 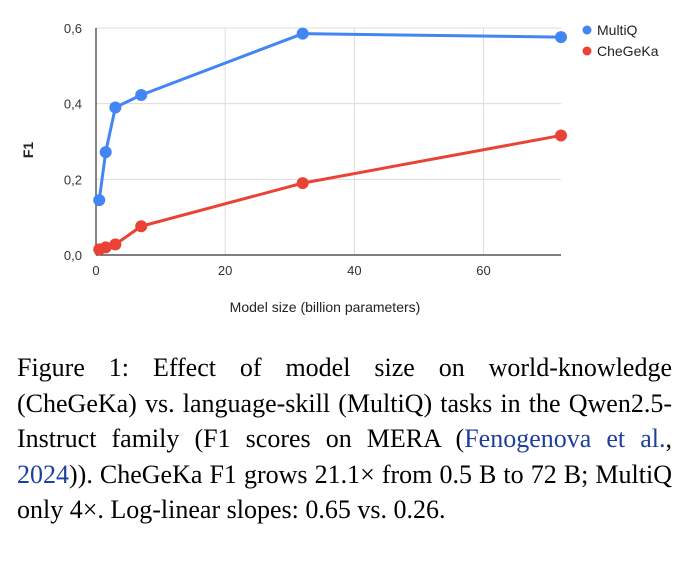 I want to click on y-tick-labels: 0,0 0,2 0,4 0,6, so click(x=73, y=142).